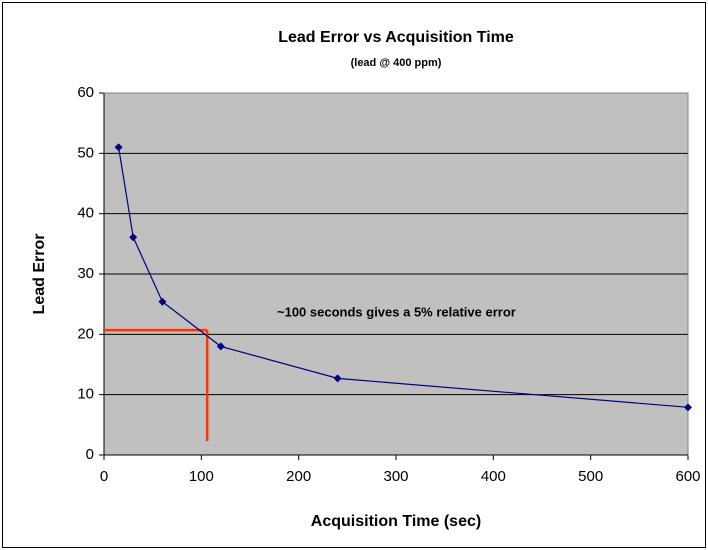  What do you see at coordinates (396, 311) in the screenshot?
I see `annotation-text: ~100 seconds gives a 5% relative error` at bounding box center [396, 311].